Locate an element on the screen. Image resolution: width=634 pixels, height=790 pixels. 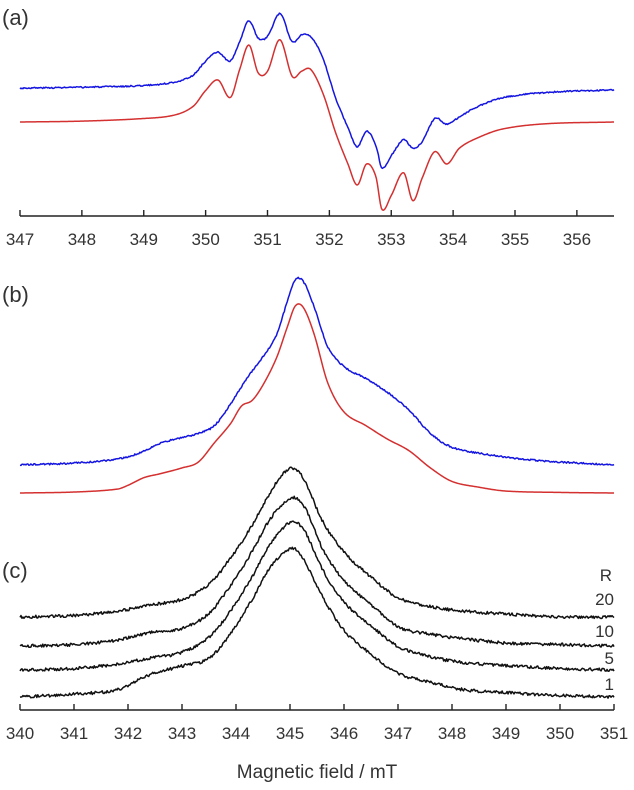
tick-label-343: 343 is located at coordinates (182, 733).